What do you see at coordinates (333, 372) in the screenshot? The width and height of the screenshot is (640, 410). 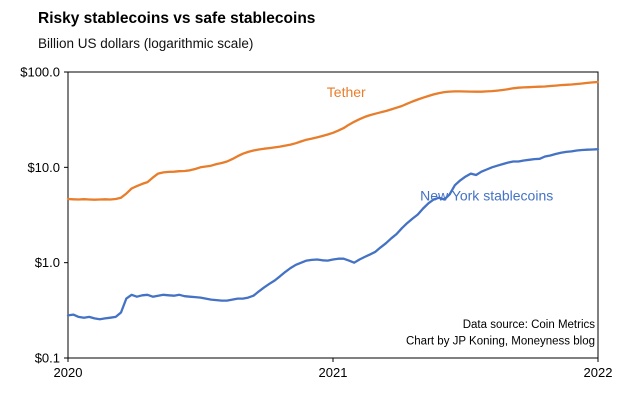 I see `x-tick-label: 2021` at bounding box center [333, 372].